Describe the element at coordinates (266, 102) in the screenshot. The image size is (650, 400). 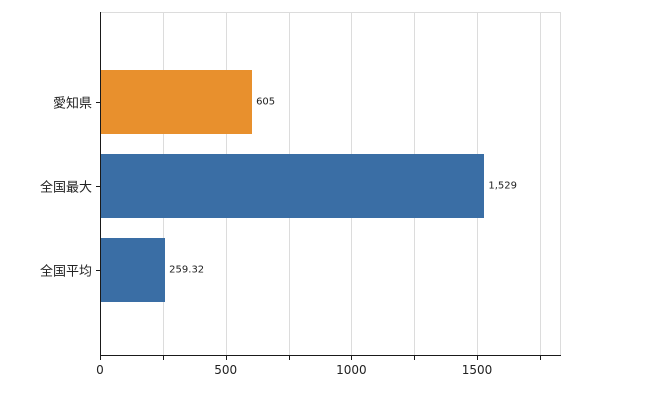
I see `bar-value-label: 605` at that location.